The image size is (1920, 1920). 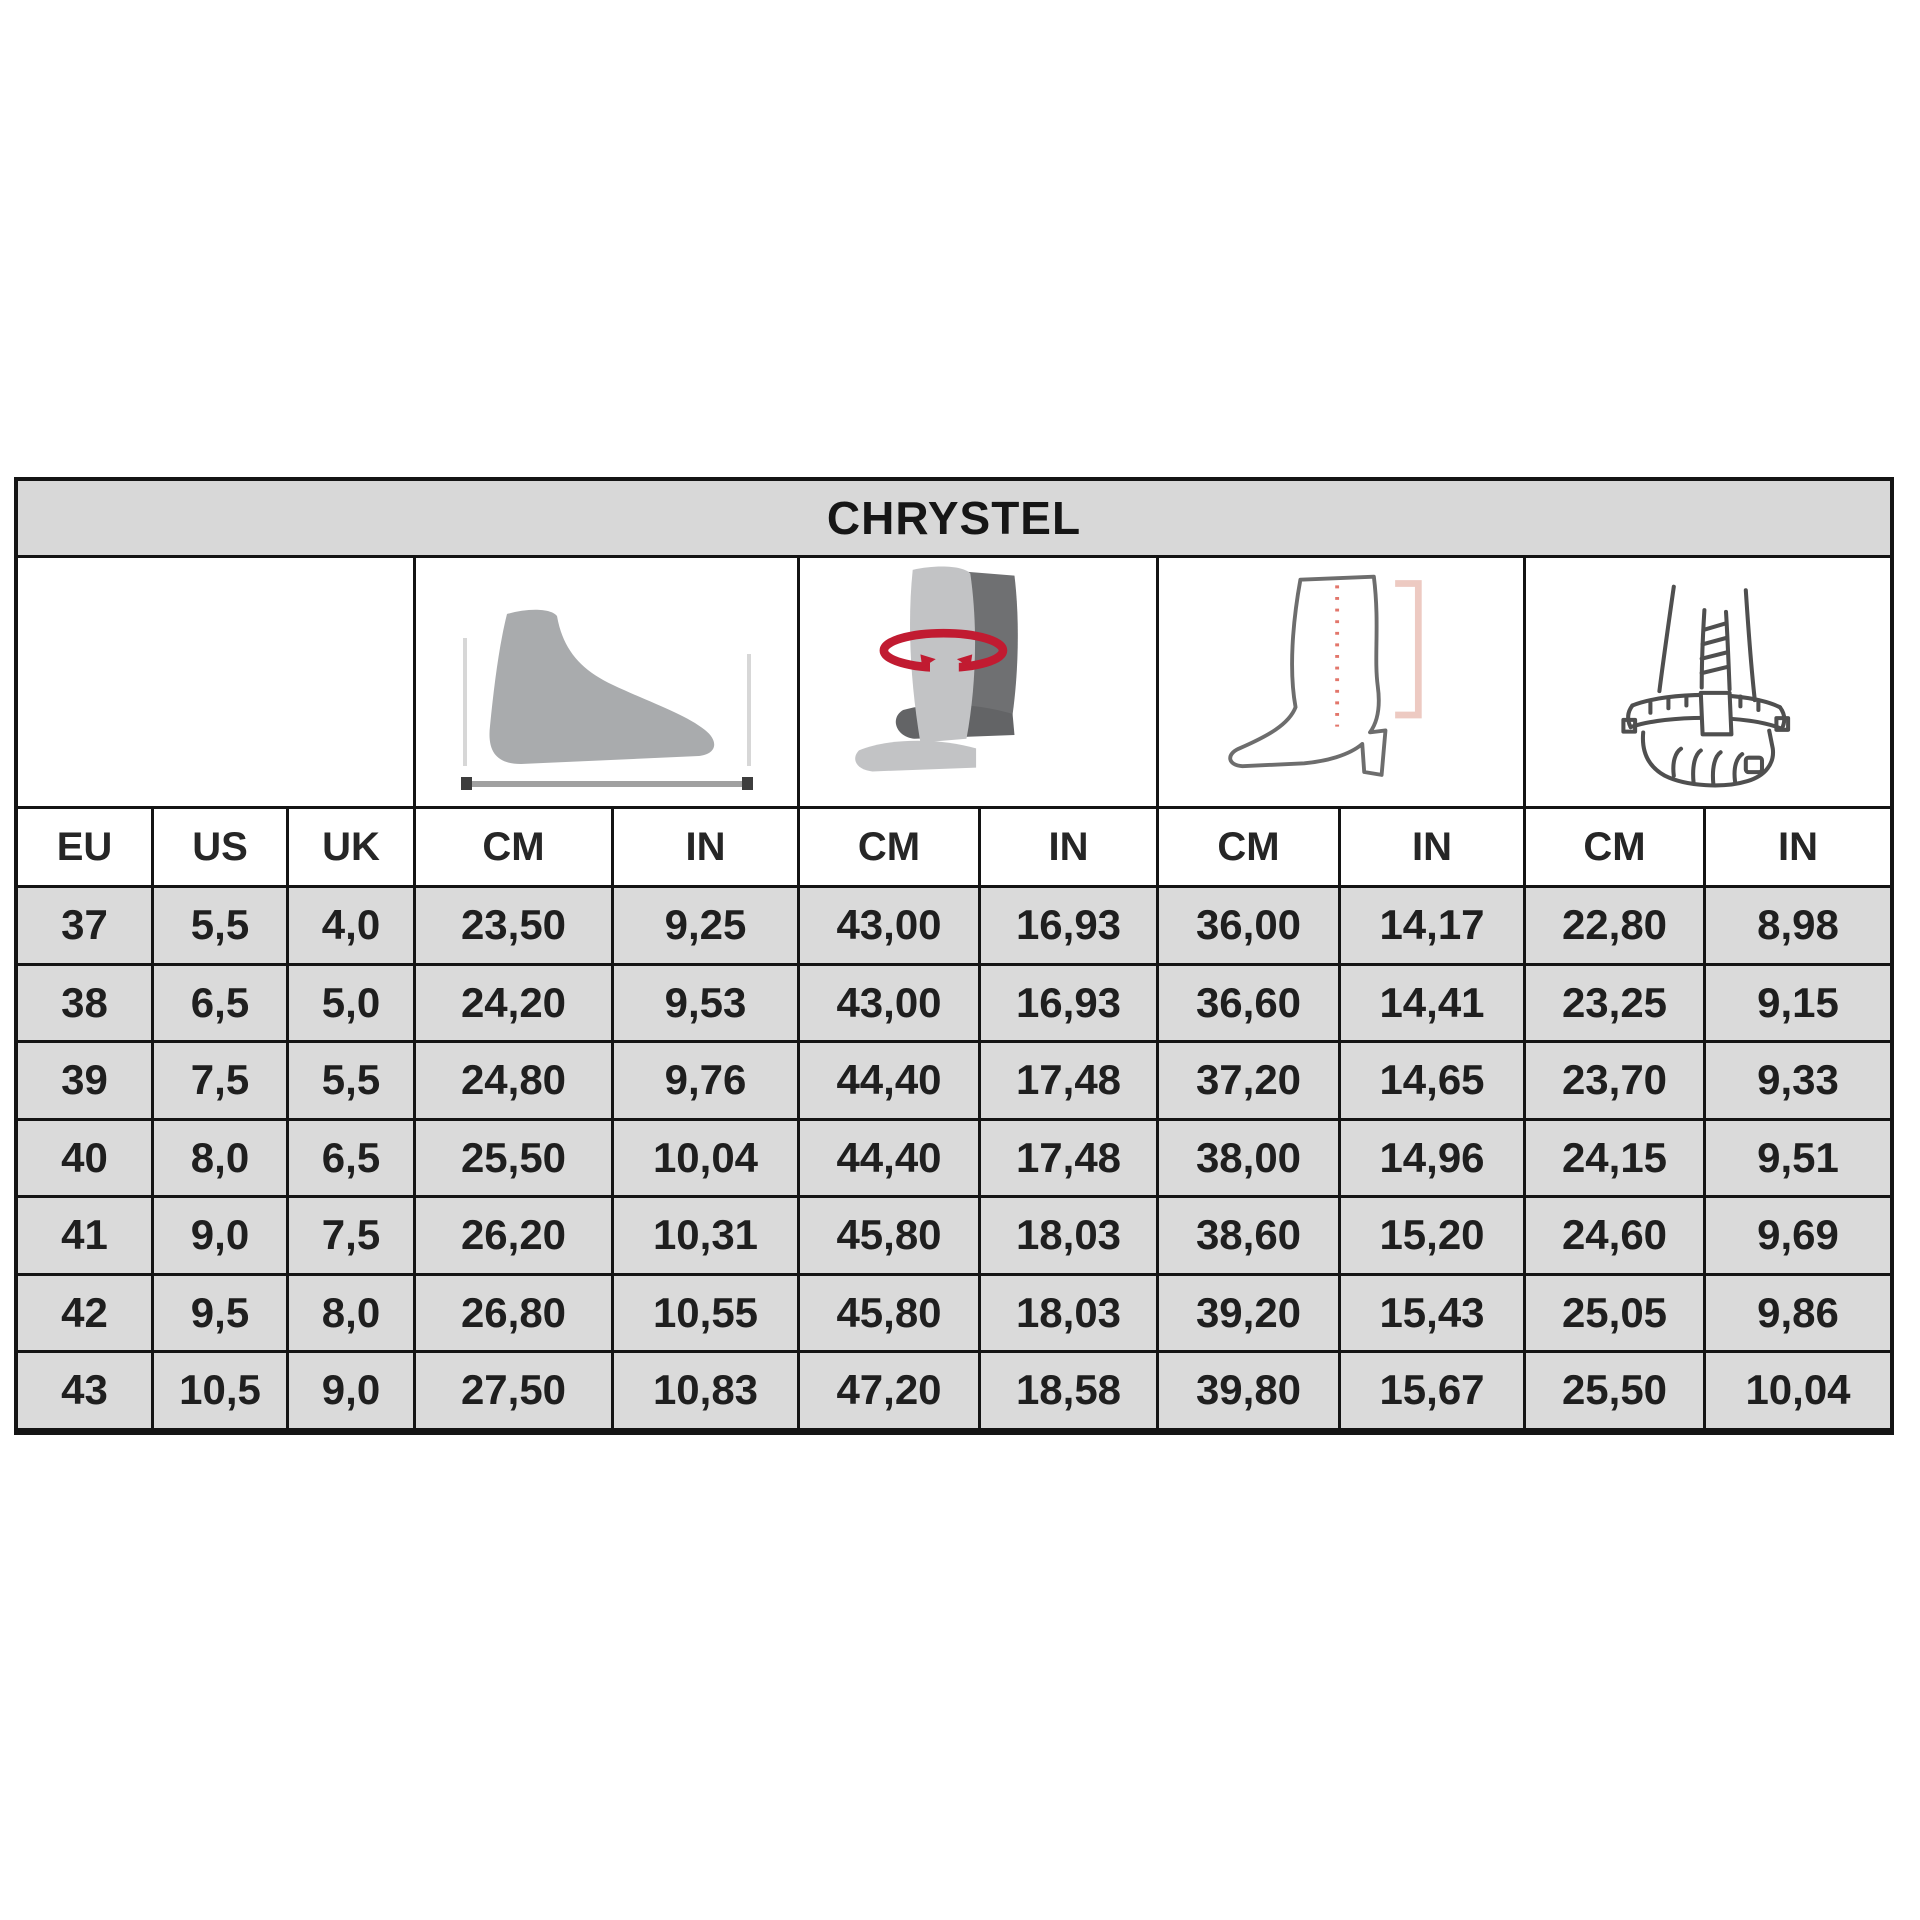 What do you see at coordinates (1248, 1235) in the screenshot?
I see `table-cell-row4-col7: 38,60` at bounding box center [1248, 1235].